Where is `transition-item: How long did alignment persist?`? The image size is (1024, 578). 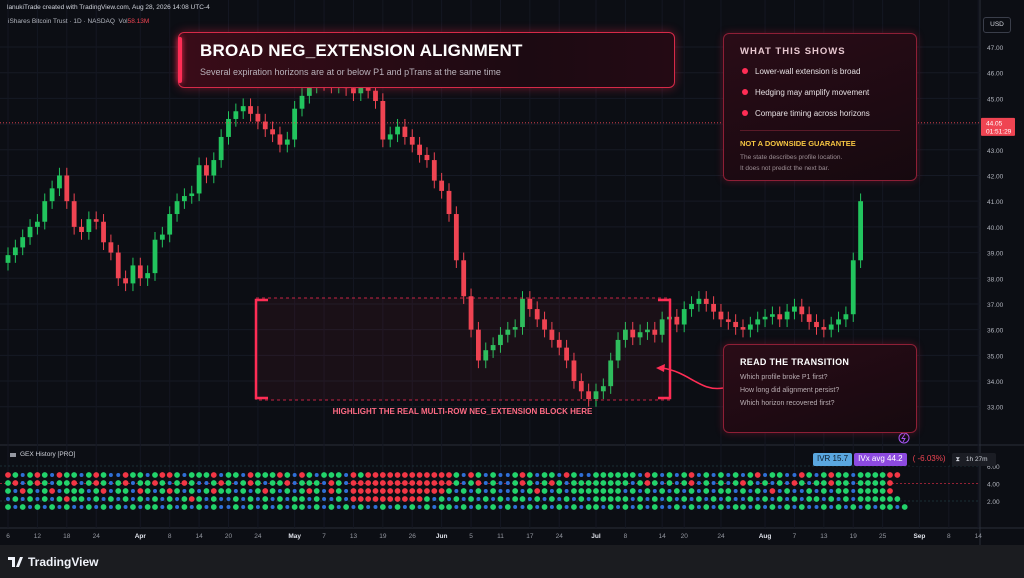
transition-item: How long did alignment persist? is located at coordinates (790, 390).